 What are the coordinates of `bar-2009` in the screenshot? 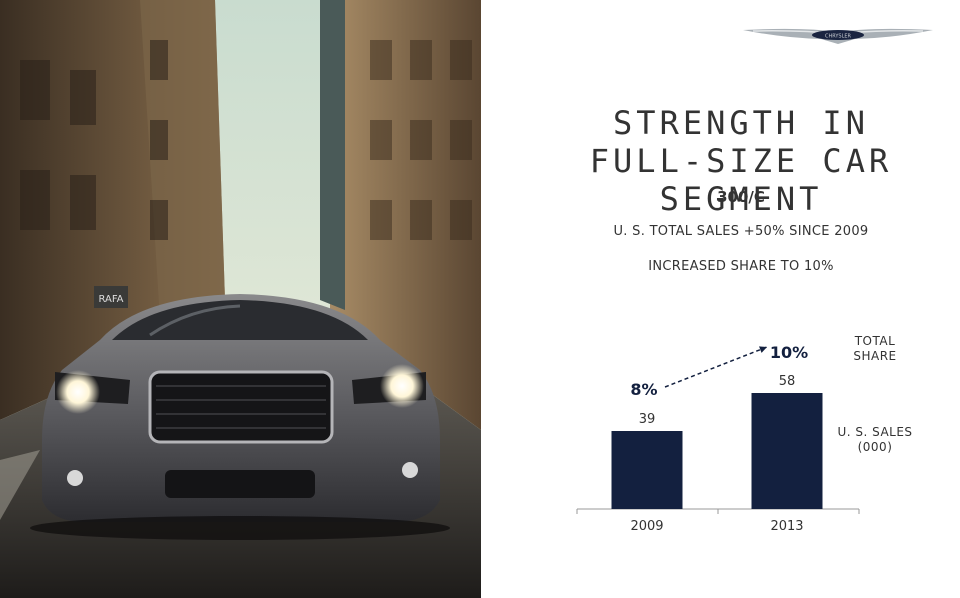 It's located at (647, 470).